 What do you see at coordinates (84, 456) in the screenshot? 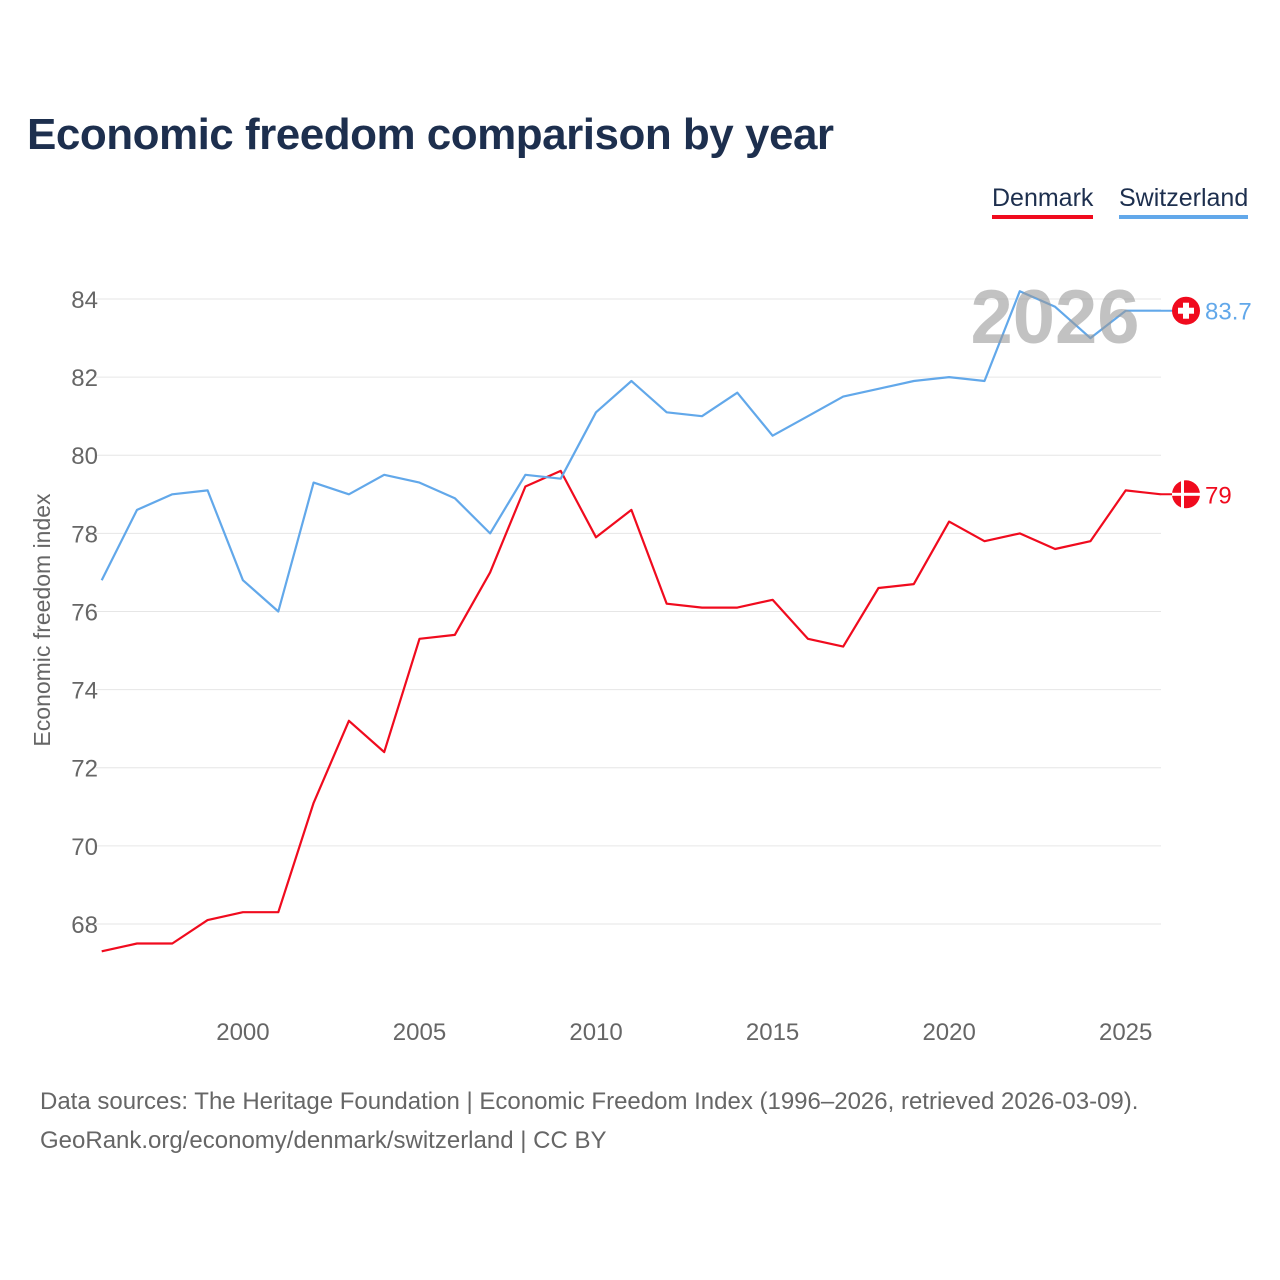
I see `y-tick-label: 80` at bounding box center [84, 456].